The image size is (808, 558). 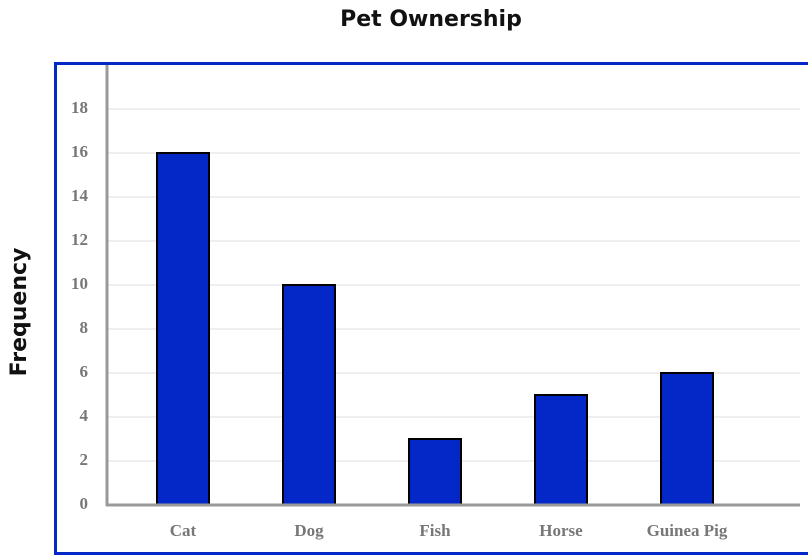 I want to click on x-tick-label: Cat, so click(x=183, y=530).